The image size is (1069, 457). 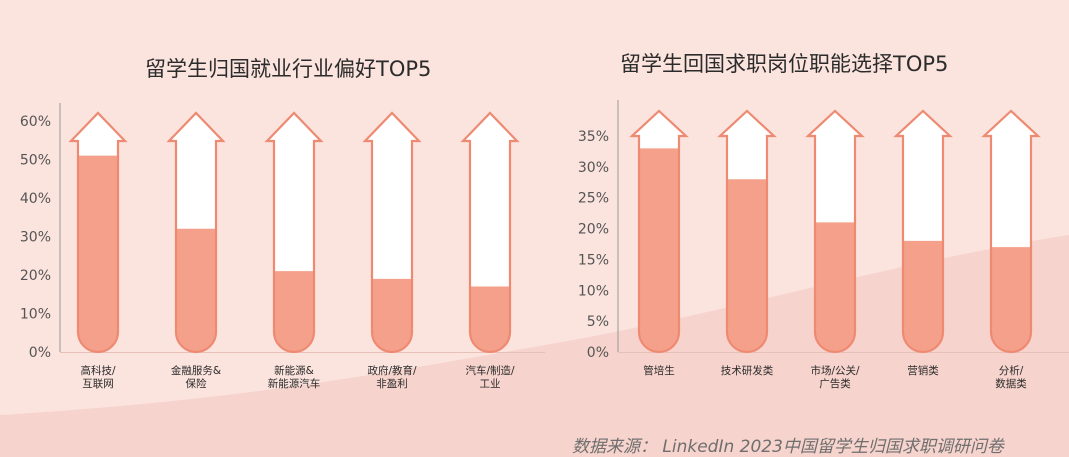 What do you see at coordinates (598, 322) in the screenshot?
I see `y-tick-label: 5%` at bounding box center [598, 322].